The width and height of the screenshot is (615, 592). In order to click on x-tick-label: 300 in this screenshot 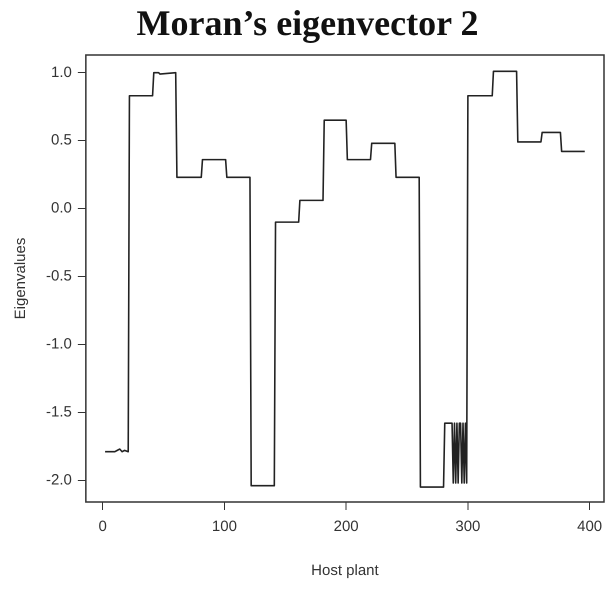, I will do `click(467, 527)`.